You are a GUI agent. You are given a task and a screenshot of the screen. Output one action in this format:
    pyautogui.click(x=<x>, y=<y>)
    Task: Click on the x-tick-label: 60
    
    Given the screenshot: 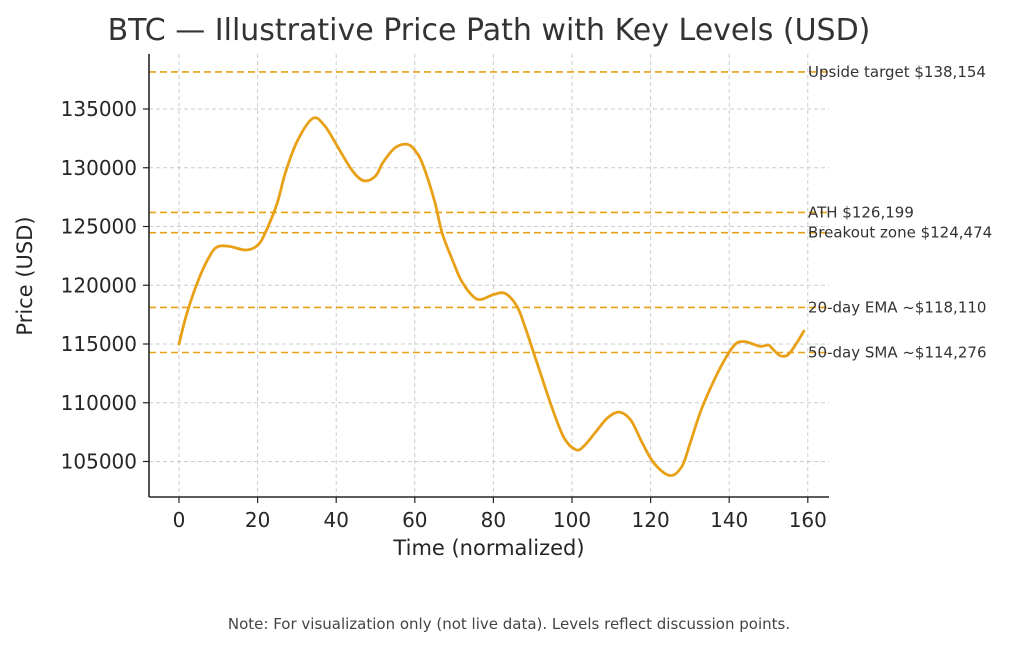 What is the action you would take?
    pyautogui.click(x=414, y=520)
    